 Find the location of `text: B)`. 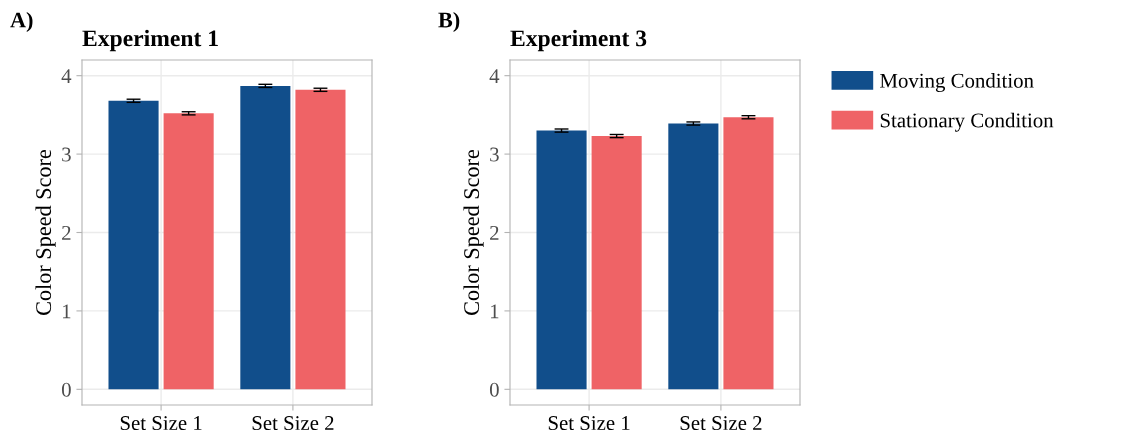

text: B) is located at coordinates (449, 22).